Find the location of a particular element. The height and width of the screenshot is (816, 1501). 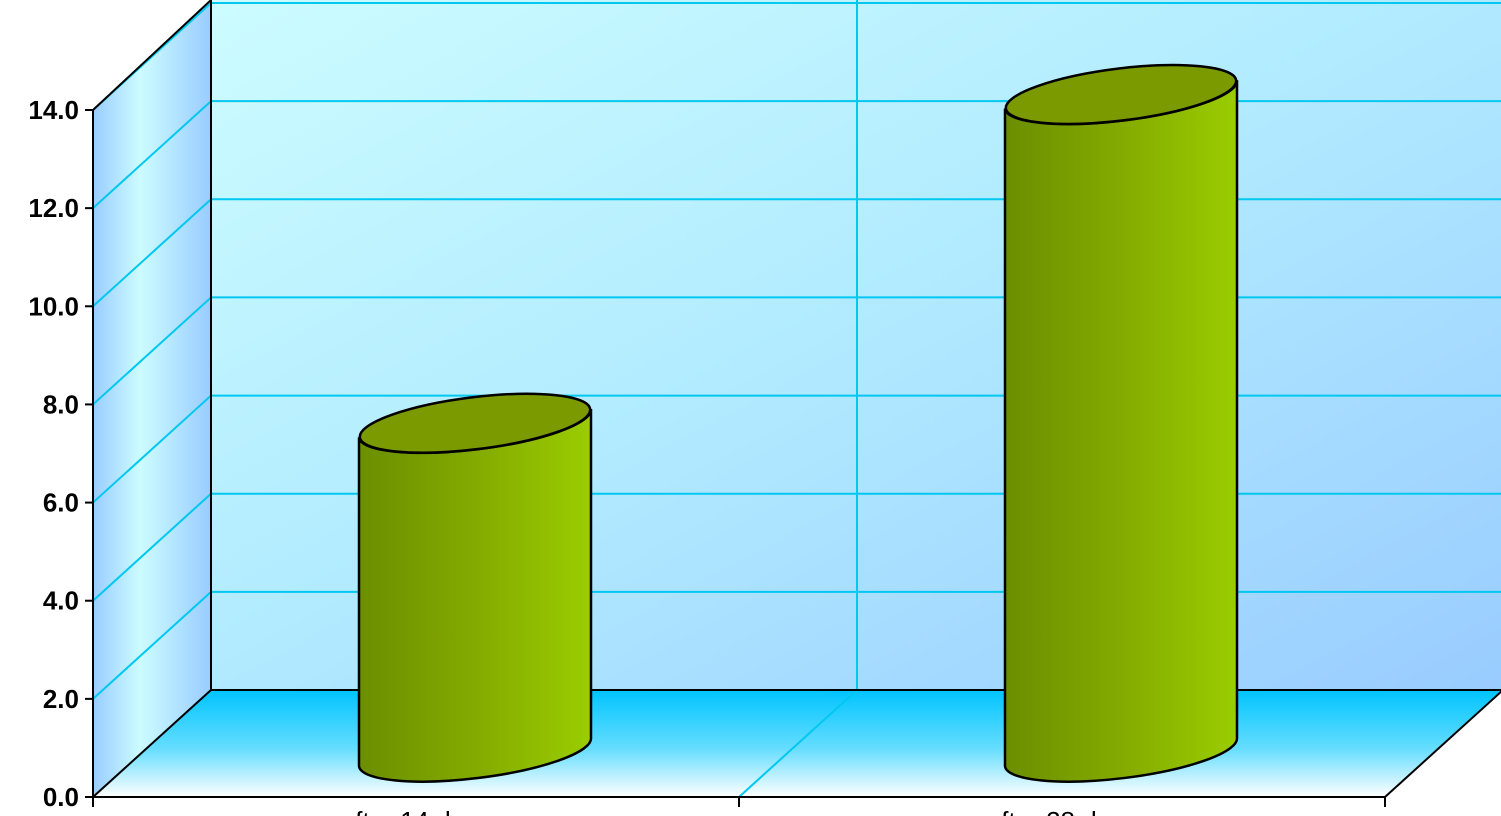

side-wall is located at coordinates (152, 398).